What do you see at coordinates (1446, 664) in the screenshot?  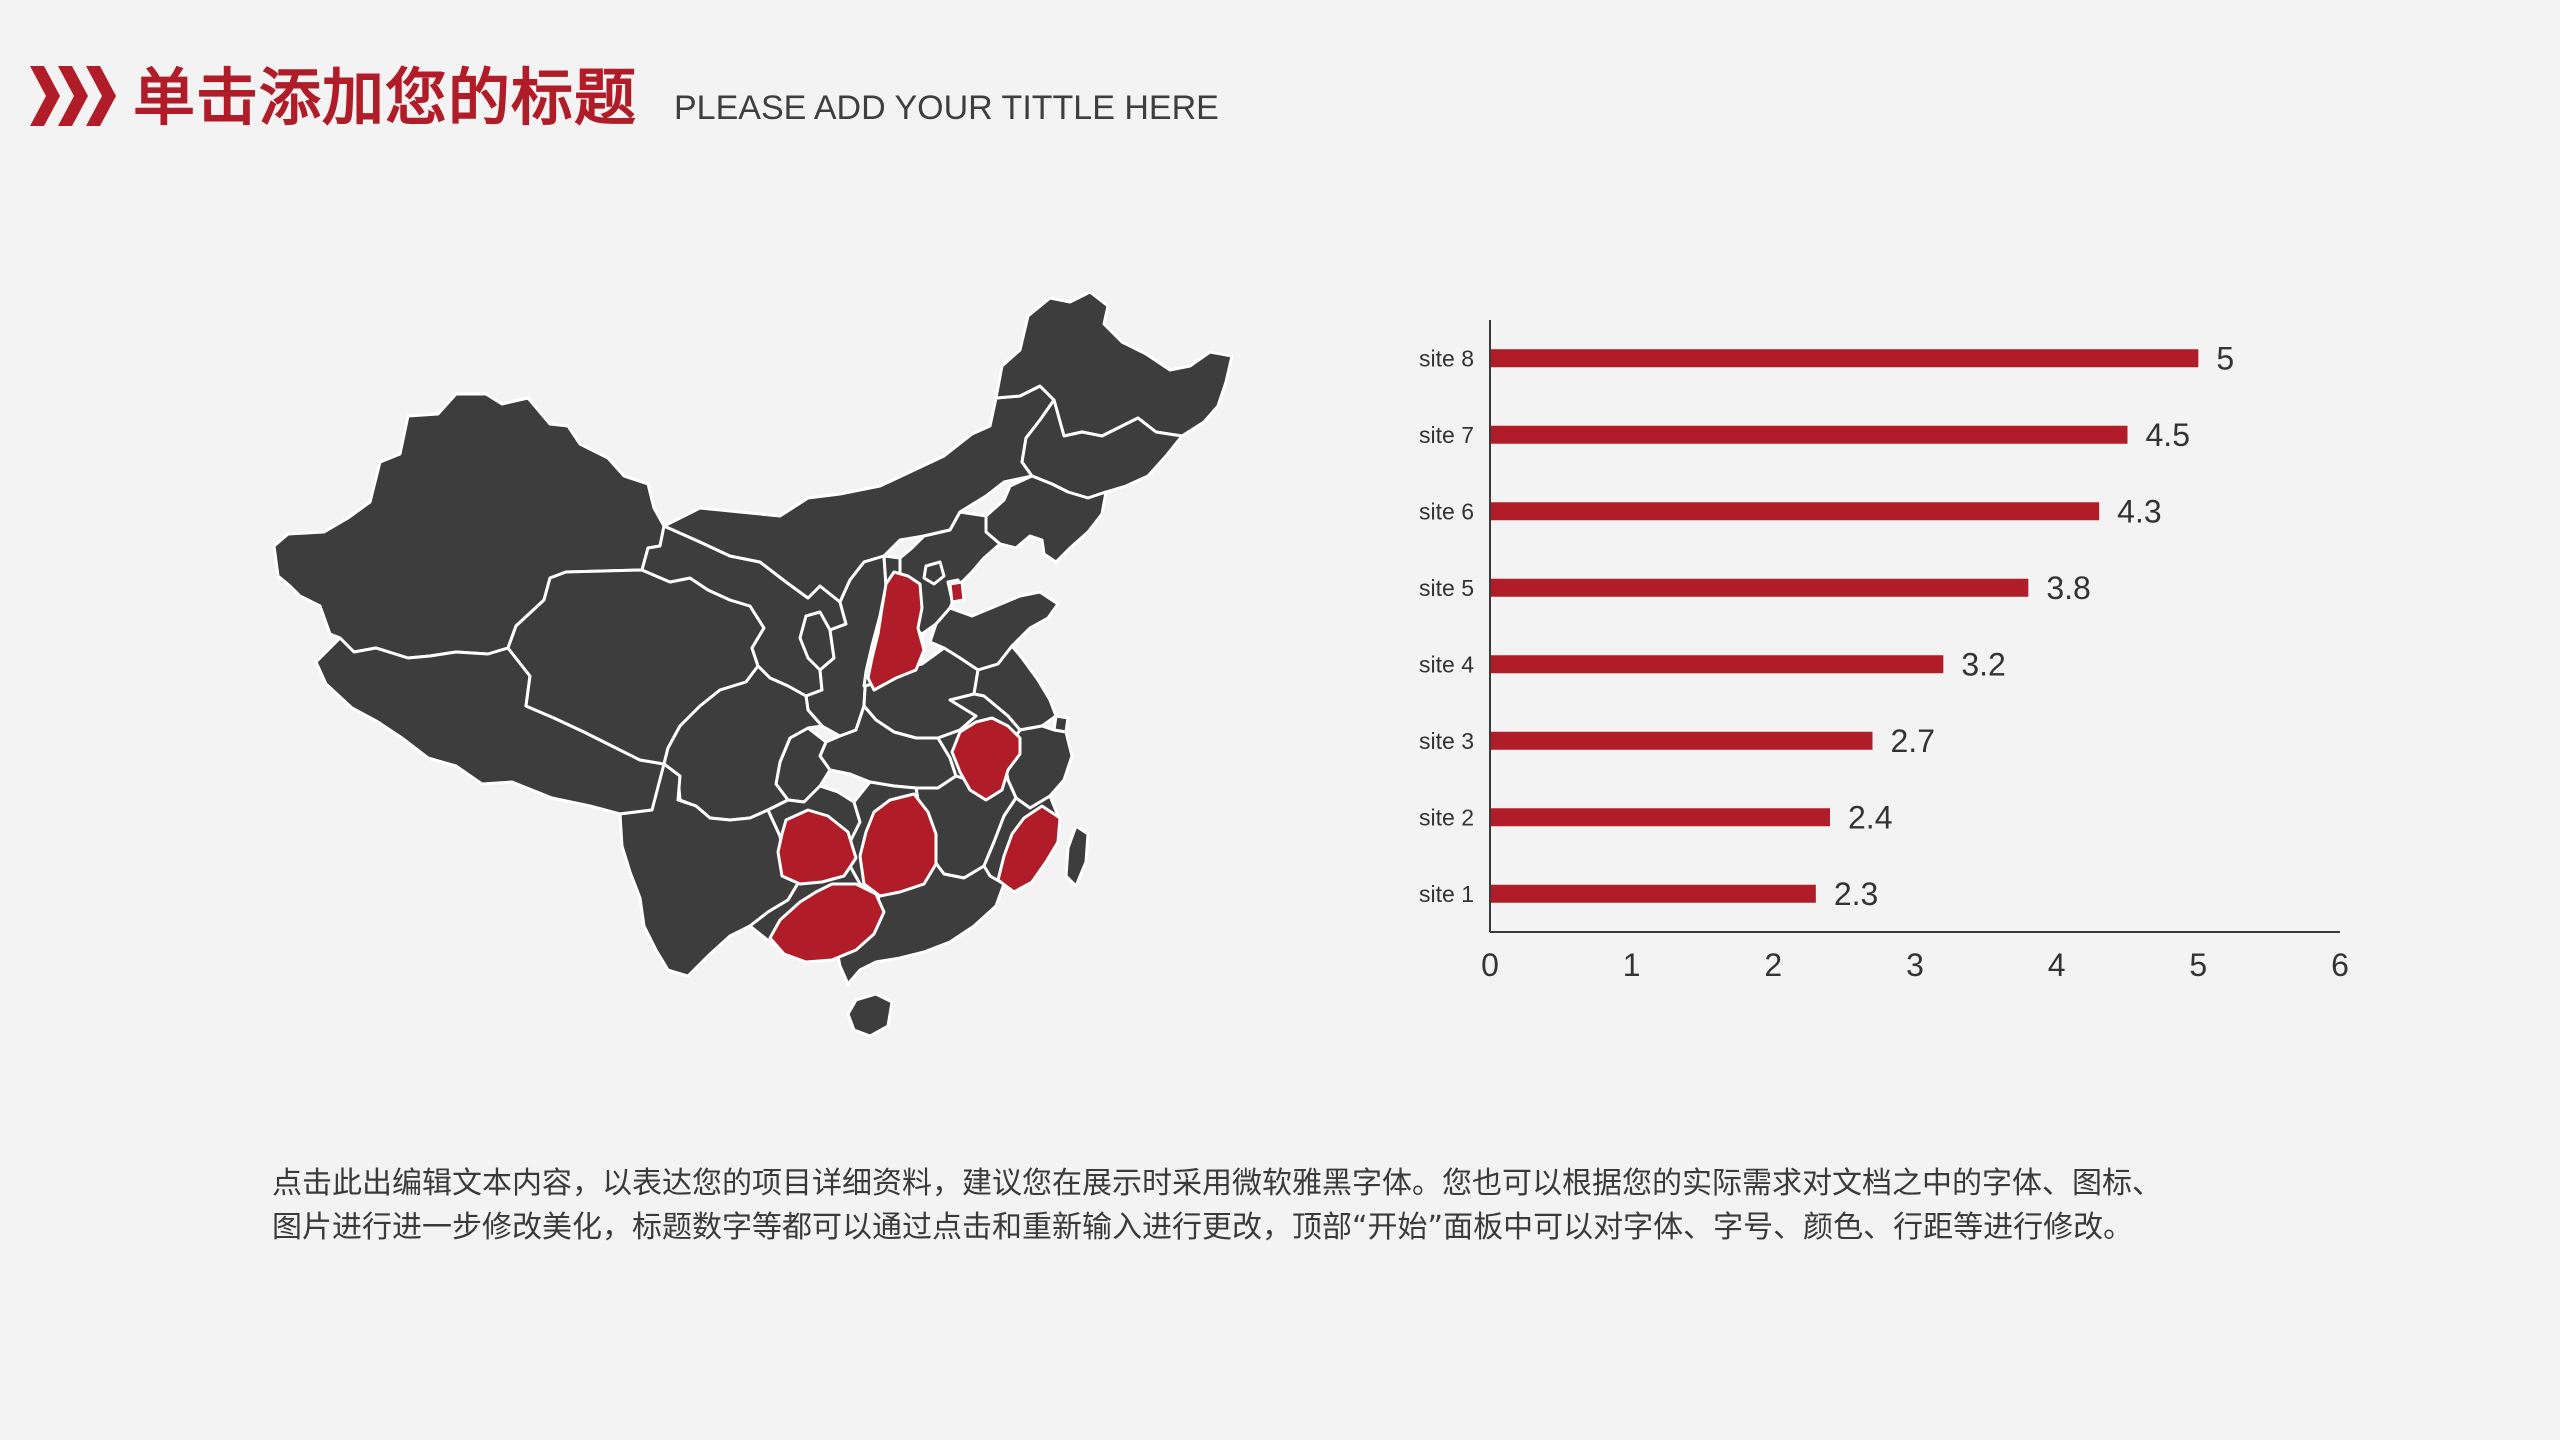 I see `category-label: site 4` at bounding box center [1446, 664].